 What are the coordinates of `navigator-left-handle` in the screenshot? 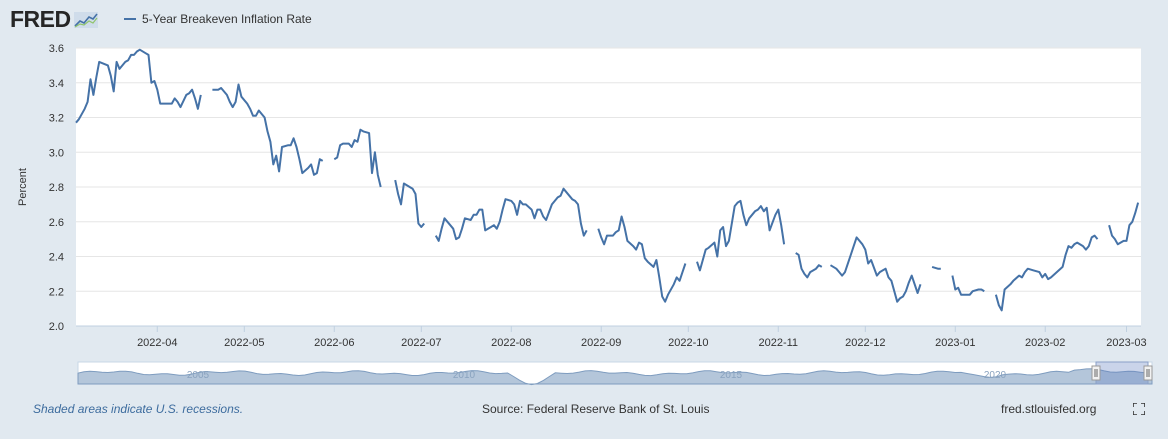 It's located at (1096, 373).